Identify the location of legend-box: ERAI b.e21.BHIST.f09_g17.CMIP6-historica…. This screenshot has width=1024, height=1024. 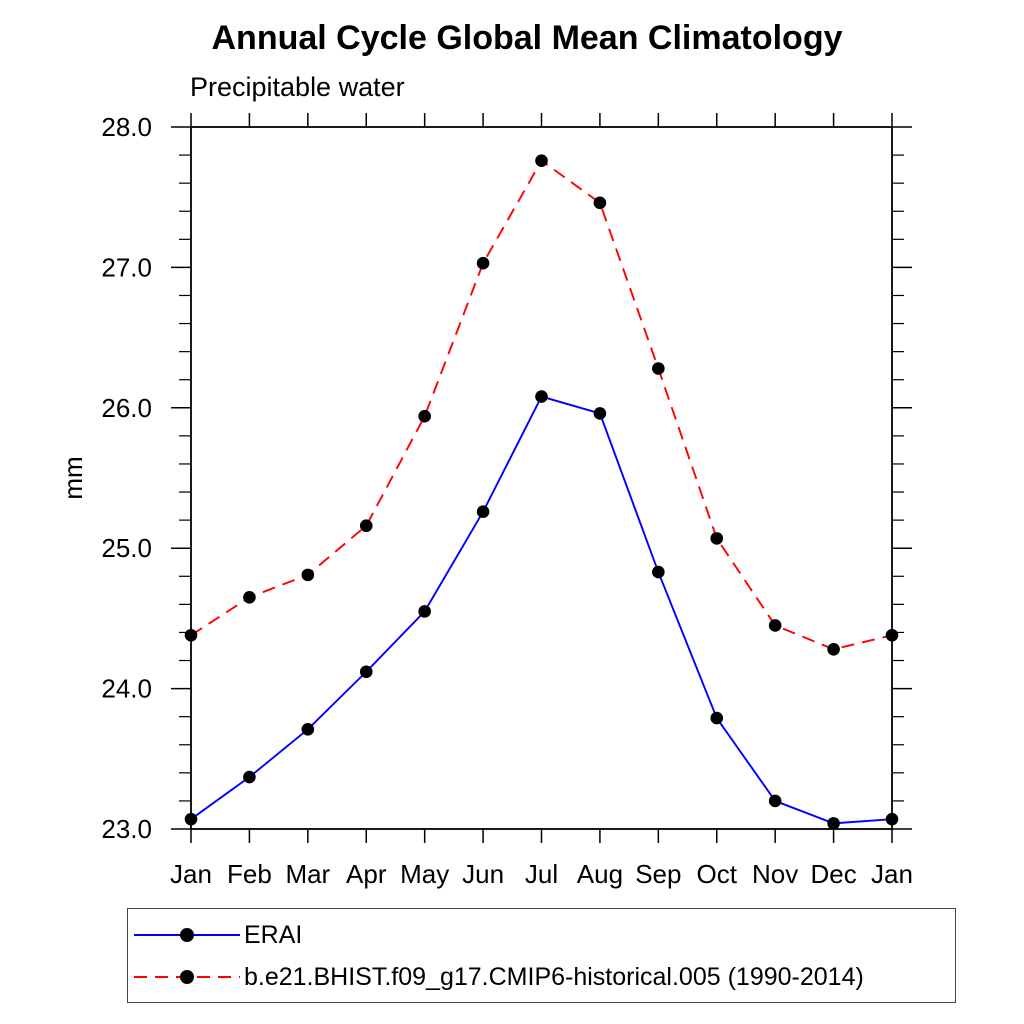
(541, 955).